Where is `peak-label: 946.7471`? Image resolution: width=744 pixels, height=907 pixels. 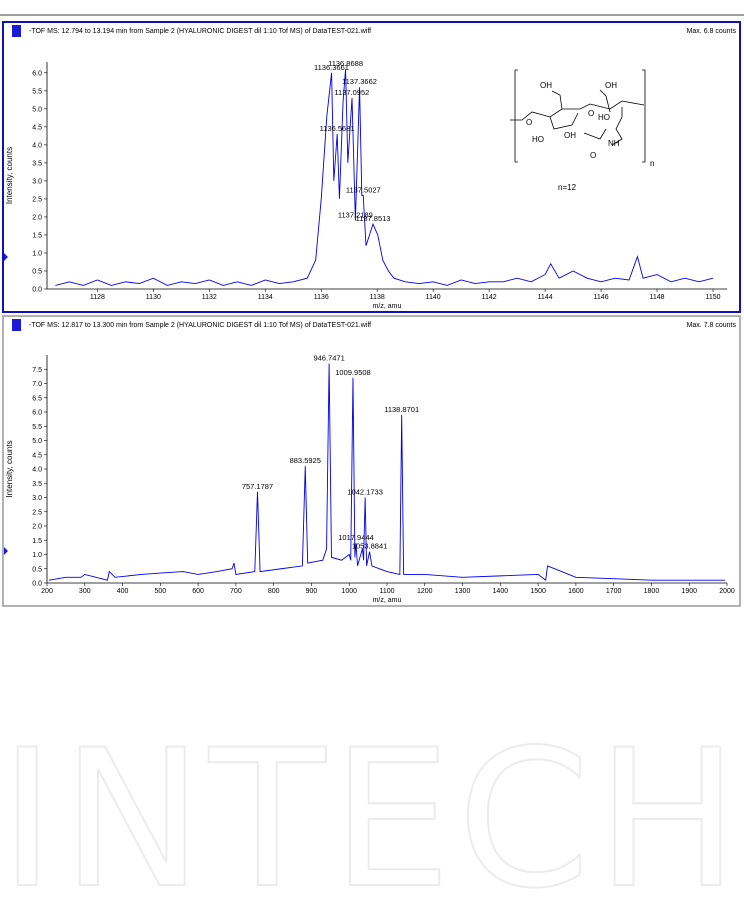
peak-label: 946.7471 is located at coordinates (328, 358).